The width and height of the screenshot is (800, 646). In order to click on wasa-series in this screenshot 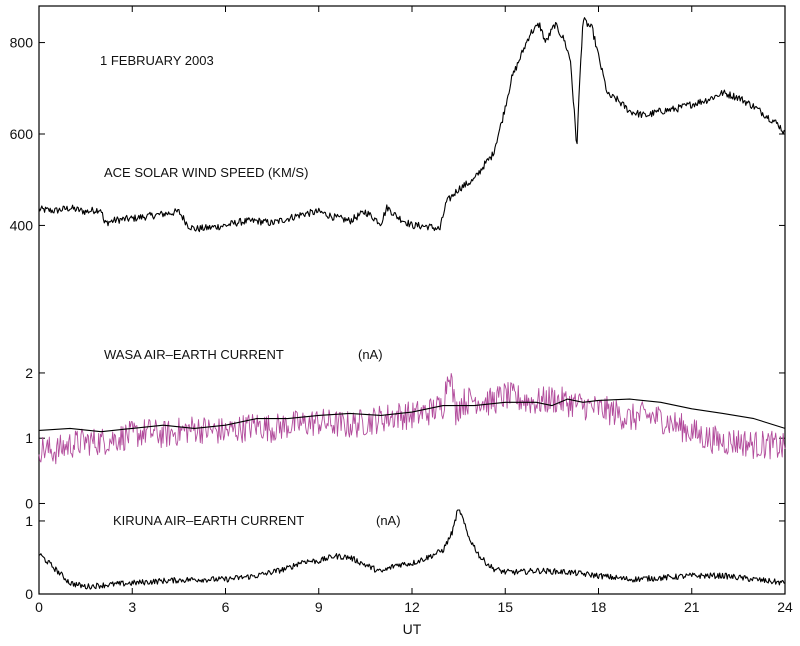, I will do `click(412, 419)`.